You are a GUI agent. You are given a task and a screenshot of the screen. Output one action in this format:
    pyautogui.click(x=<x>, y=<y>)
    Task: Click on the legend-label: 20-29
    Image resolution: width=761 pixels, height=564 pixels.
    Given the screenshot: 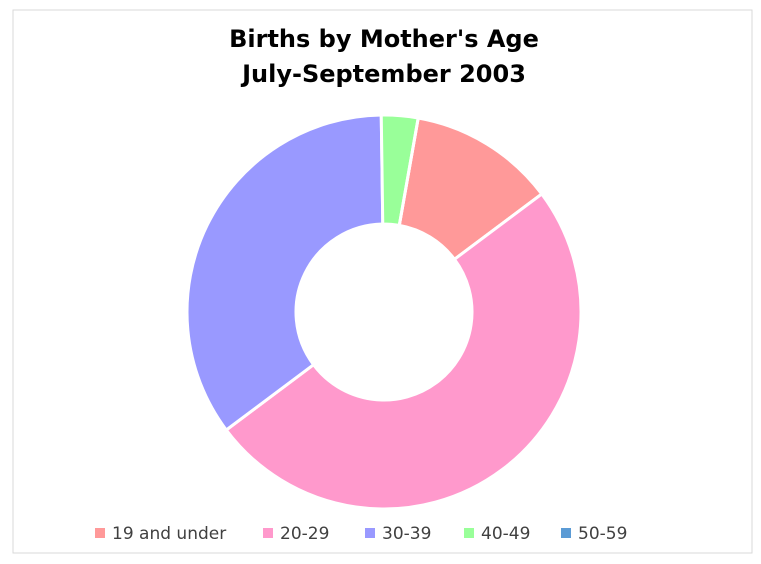 What is the action you would take?
    pyautogui.click(x=304, y=534)
    